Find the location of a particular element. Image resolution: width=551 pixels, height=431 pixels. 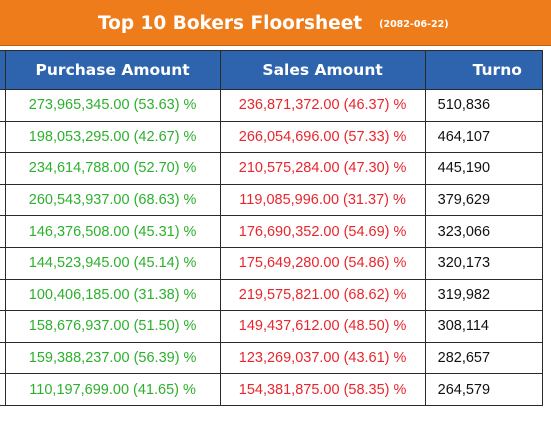

title-banner: Top 10 Bokers Floorsheet (2082-06-22) is located at coordinates (275, 23).